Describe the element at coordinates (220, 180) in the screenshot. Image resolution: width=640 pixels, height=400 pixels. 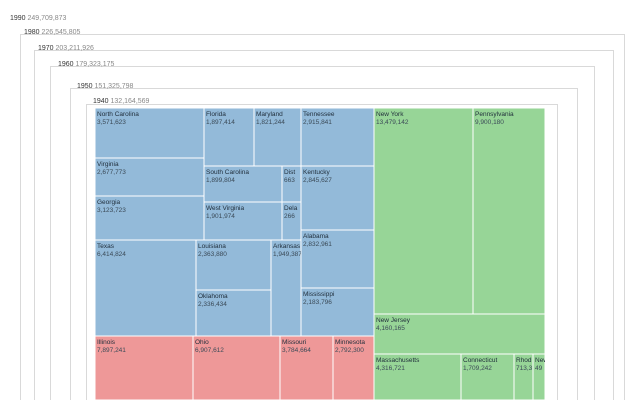
I see `tile-value: 1,899,804` at that location.